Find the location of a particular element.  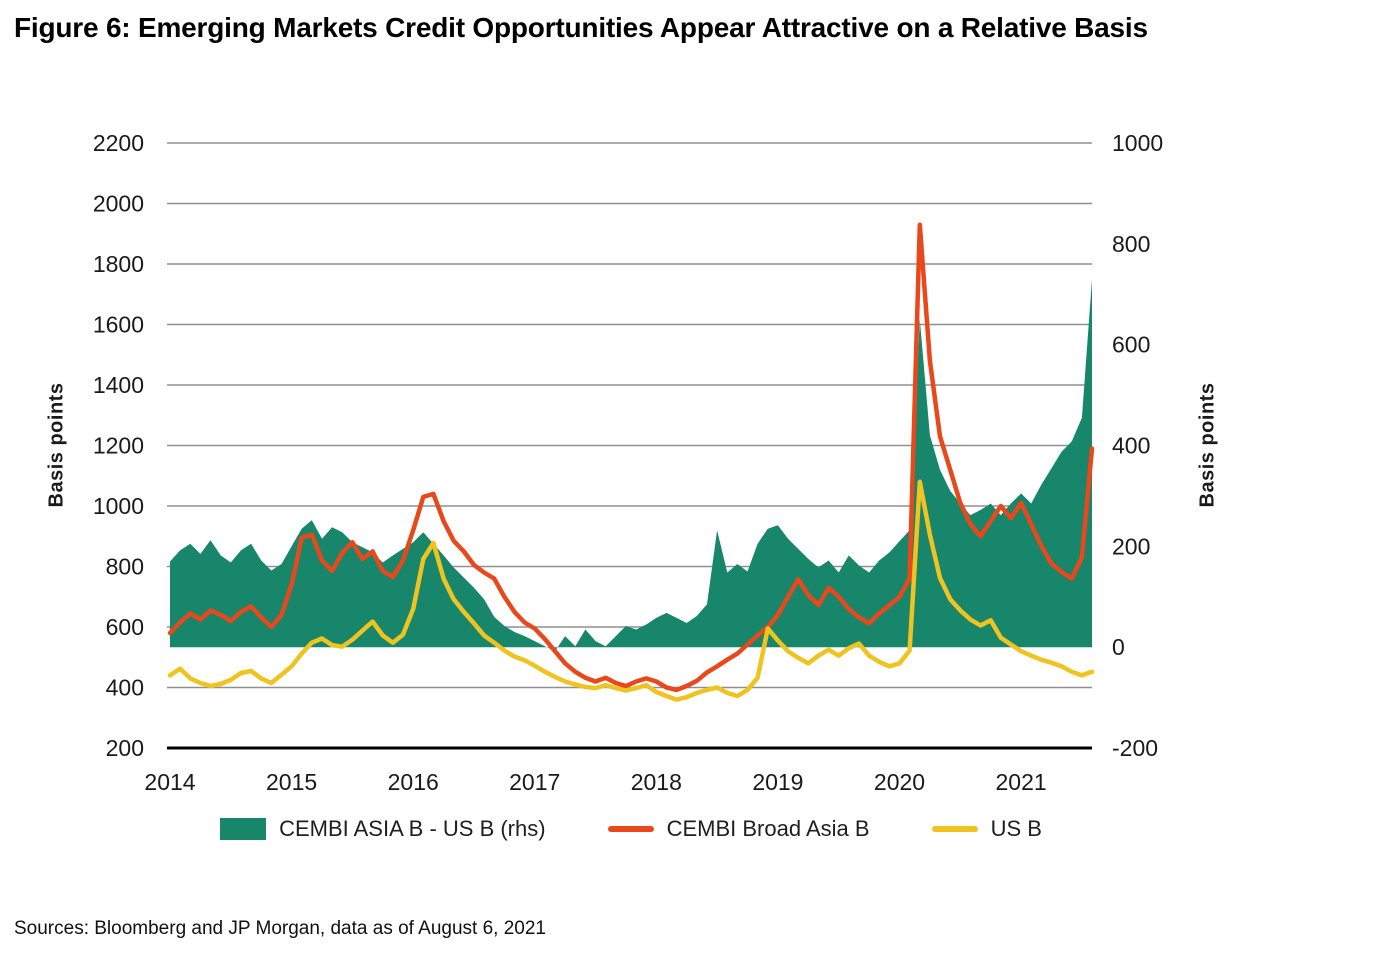

legend-label-cembi-broad-asia-b: CEMBI Broad Asia B is located at coordinates (768, 828).